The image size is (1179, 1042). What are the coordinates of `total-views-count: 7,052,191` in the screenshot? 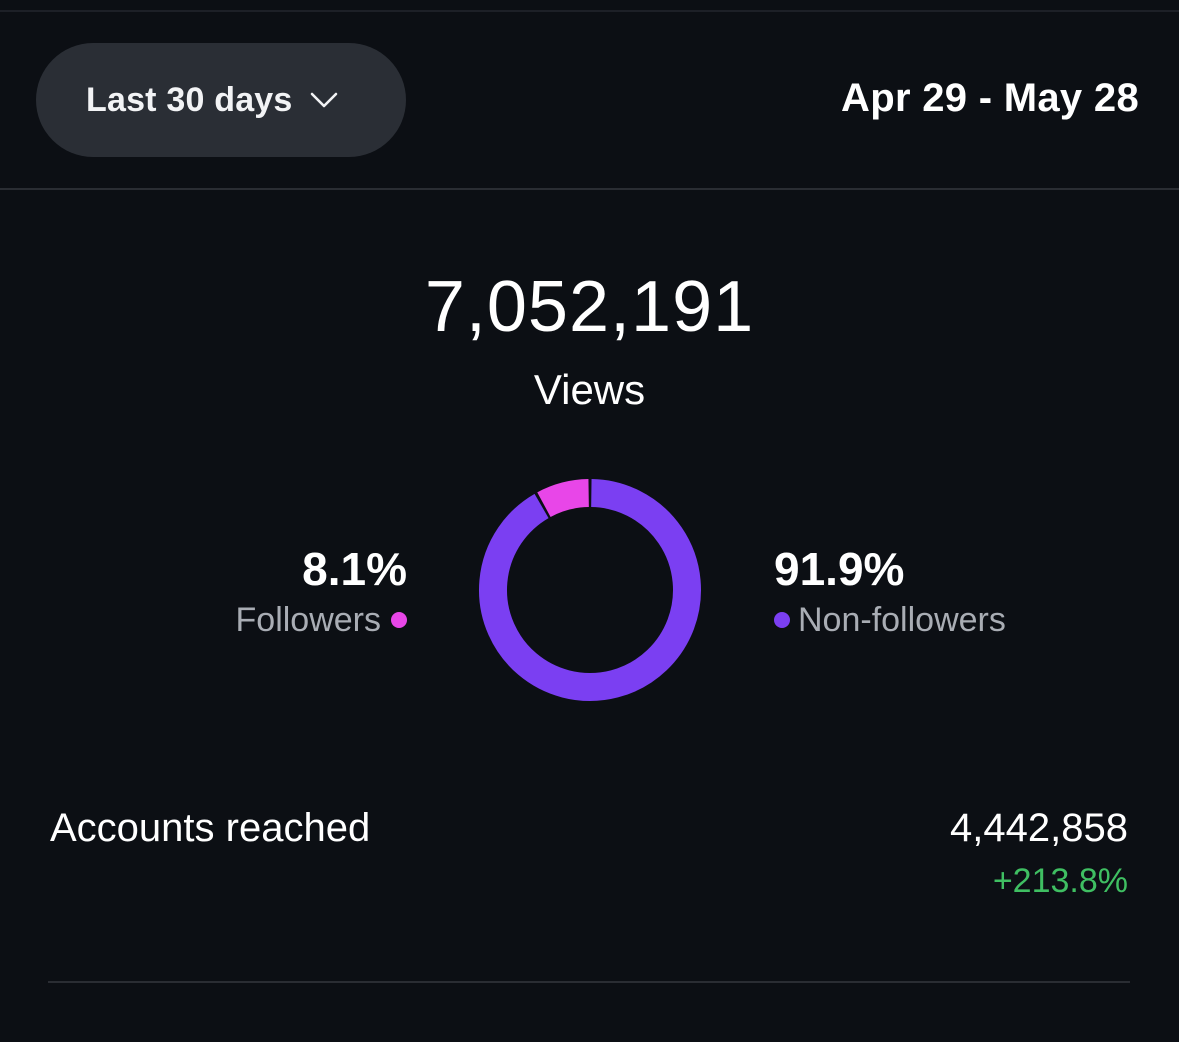 It's located at (589, 307).